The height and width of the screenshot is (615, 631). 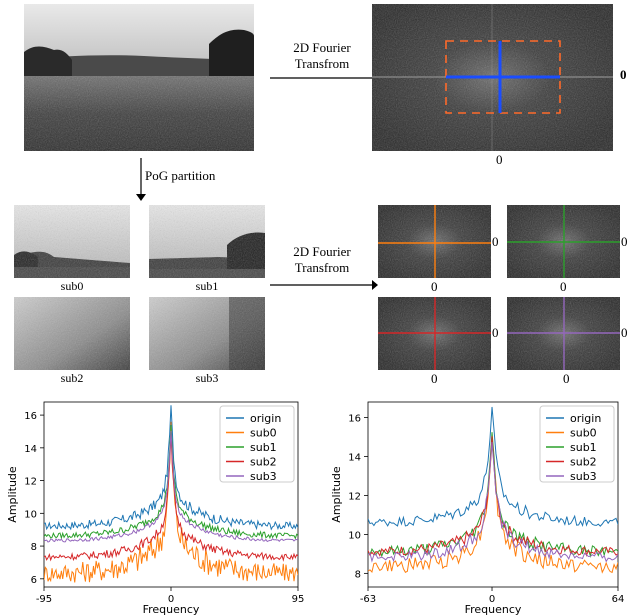 I want to click on top-fourier-label: 2D Fourier Transfrom, so click(x=322, y=55).